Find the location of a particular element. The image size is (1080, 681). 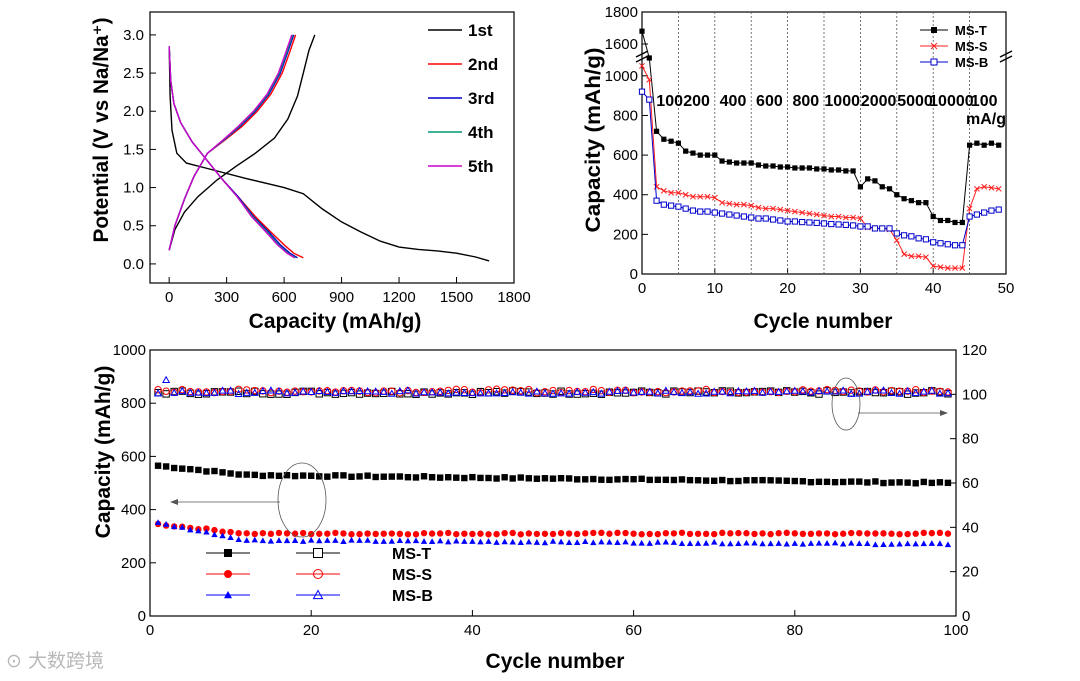

c-legend-label-MS-S: MS-S is located at coordinates (412, 575).